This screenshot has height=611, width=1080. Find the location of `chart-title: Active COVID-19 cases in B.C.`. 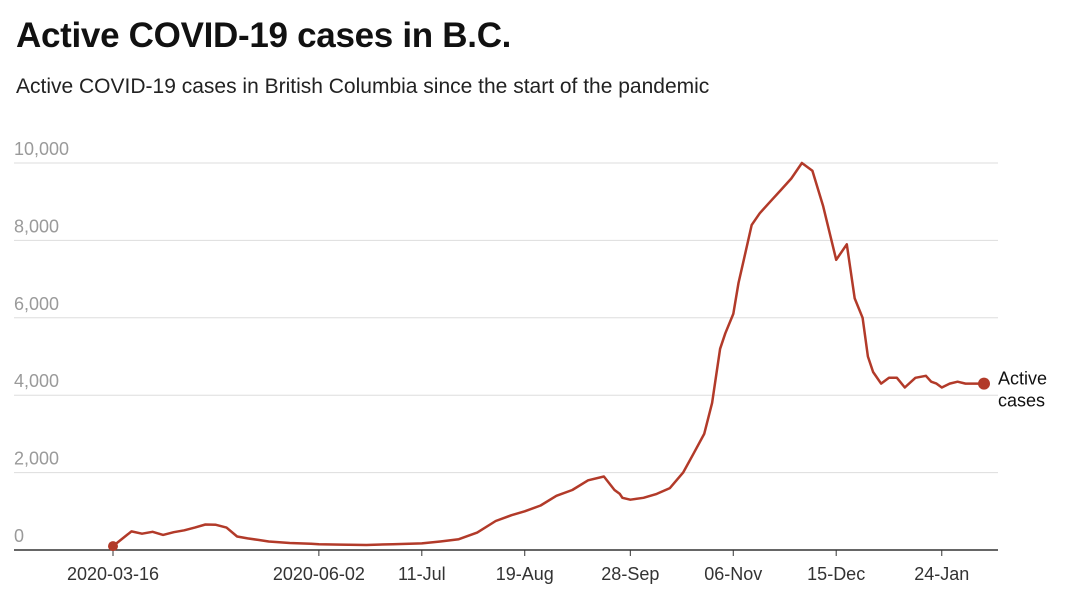

chart-title: Active COVID-19 cases in B.C. is located at coordinates (264, 35).